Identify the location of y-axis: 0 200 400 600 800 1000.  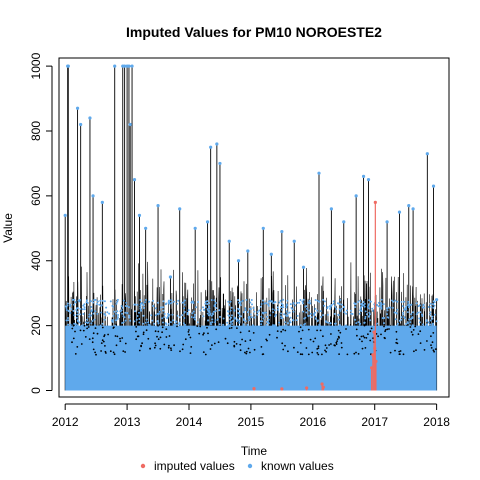
(41, 223).